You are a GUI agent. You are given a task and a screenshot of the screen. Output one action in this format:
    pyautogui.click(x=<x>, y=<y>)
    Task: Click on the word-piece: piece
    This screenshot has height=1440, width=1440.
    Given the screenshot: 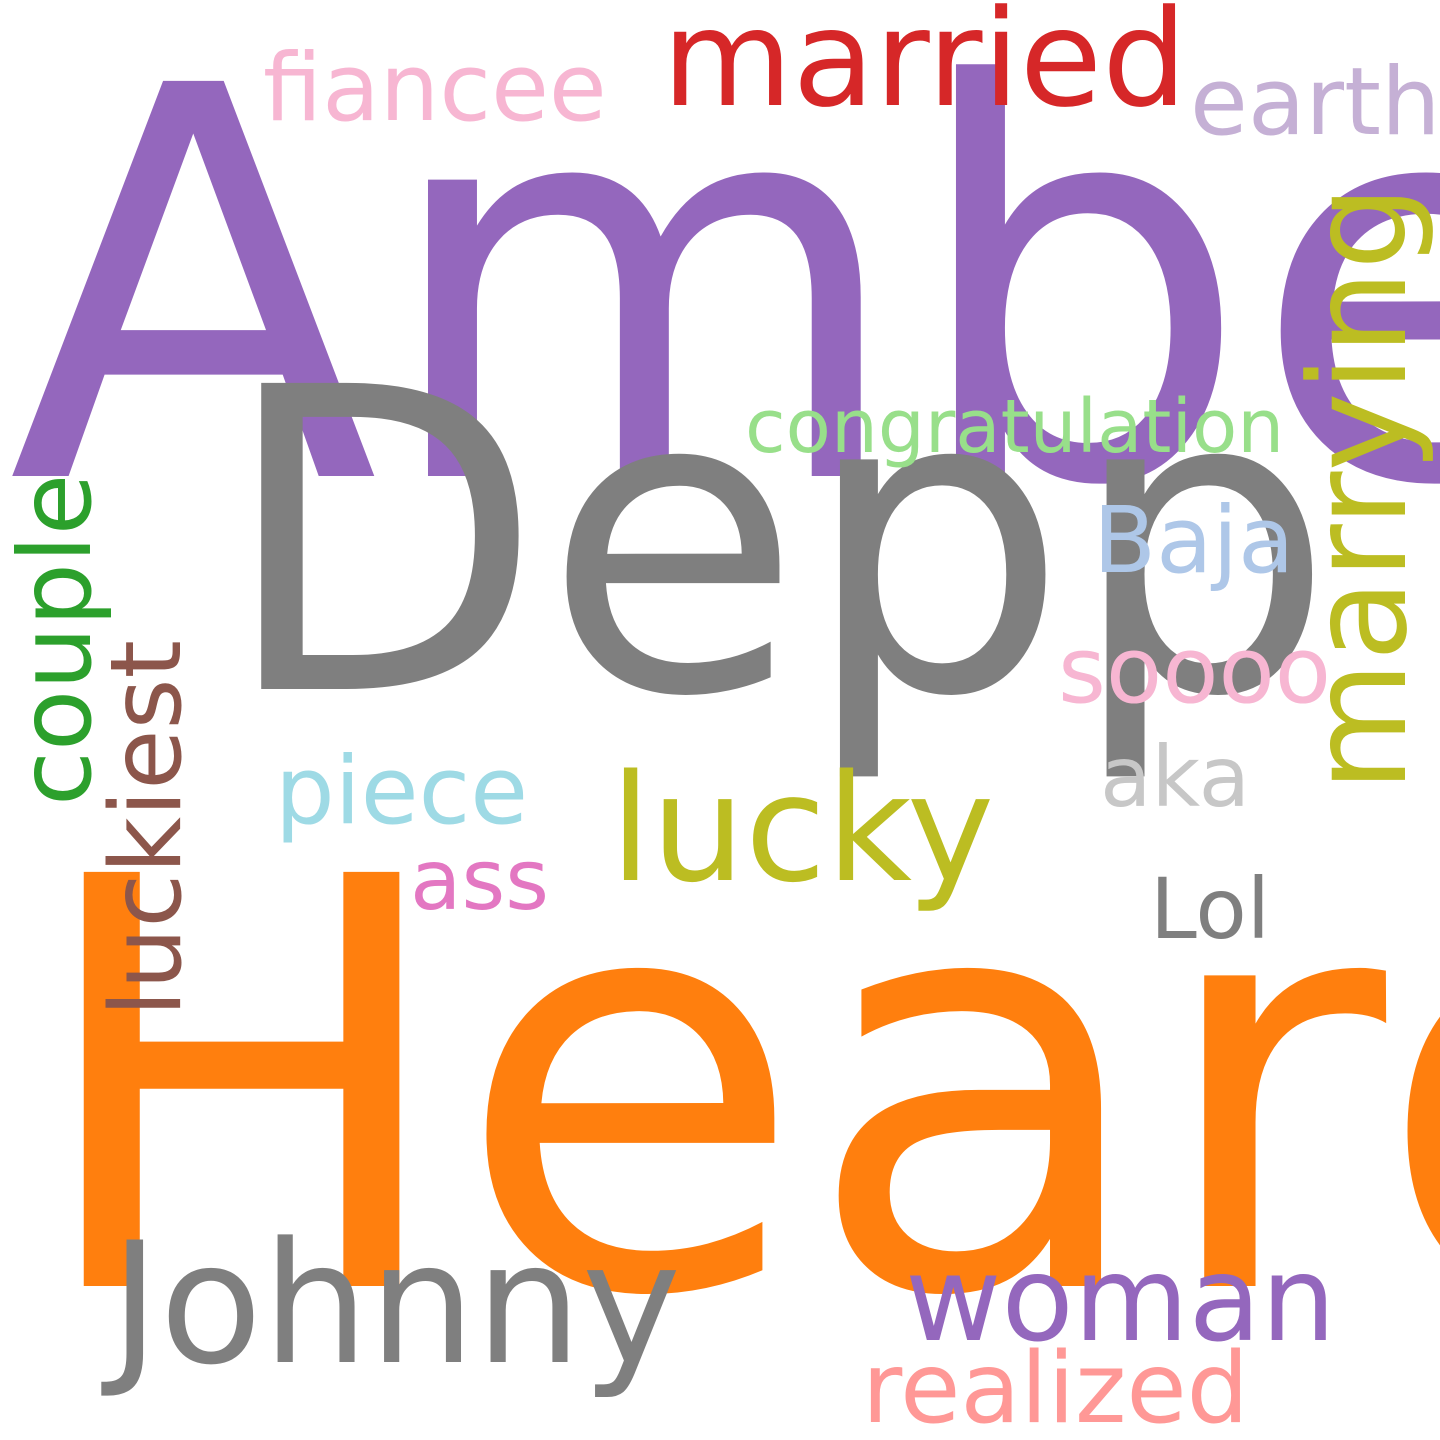 What is the action you would take?
    pyautogui.click(x=402, y=791)
    